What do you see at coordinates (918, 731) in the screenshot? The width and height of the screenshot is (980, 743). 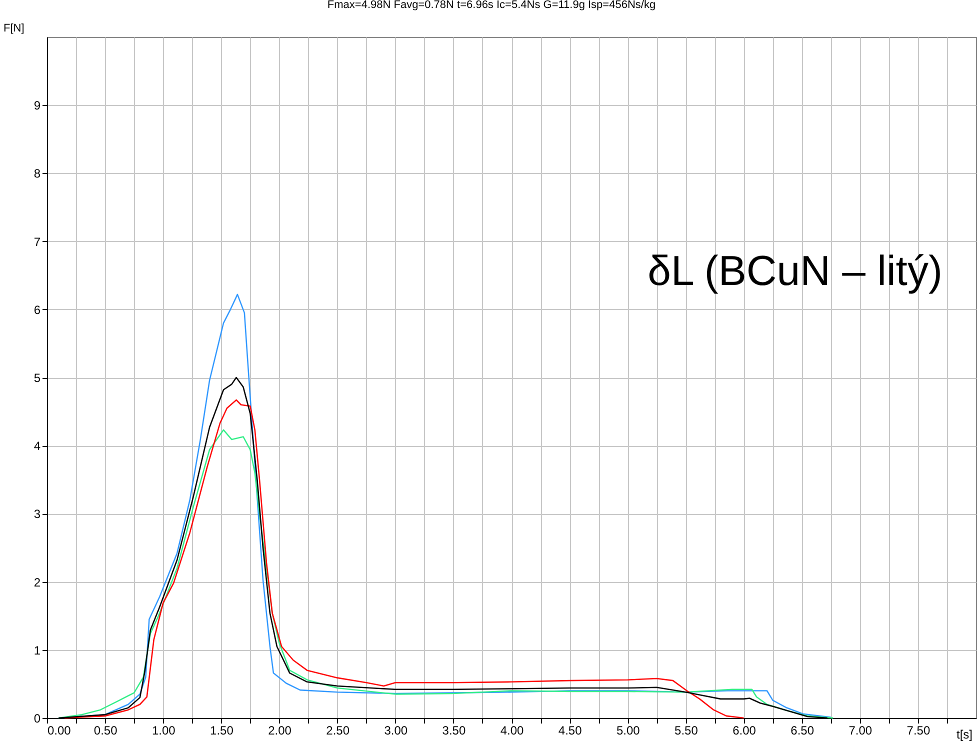 I see `x-tick-label: 7.50` at bounding box center [918, 731].